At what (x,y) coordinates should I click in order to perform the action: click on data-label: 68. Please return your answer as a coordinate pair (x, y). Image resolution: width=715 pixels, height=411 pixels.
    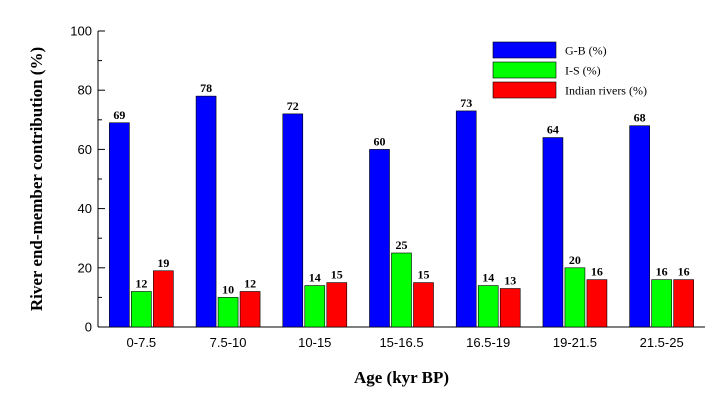
    Looking at the image, I should click on (640, 118).